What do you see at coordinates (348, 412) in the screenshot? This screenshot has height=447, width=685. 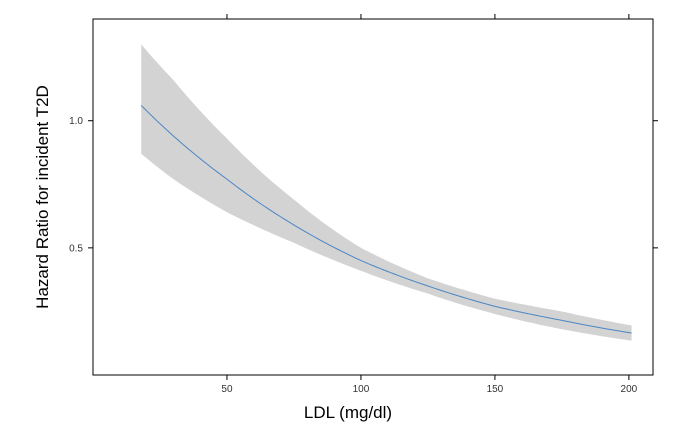 I see `x-axis-label: LDL (mg/dl)` at bounding box center [348, 412].